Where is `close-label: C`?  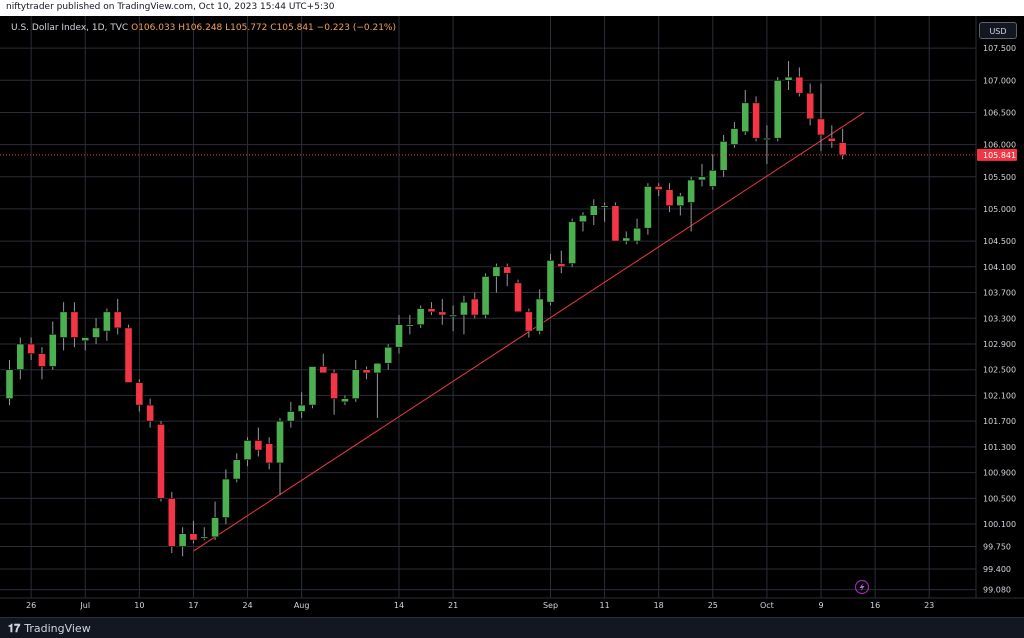
close-label: C is located at coordinates (273, 28).